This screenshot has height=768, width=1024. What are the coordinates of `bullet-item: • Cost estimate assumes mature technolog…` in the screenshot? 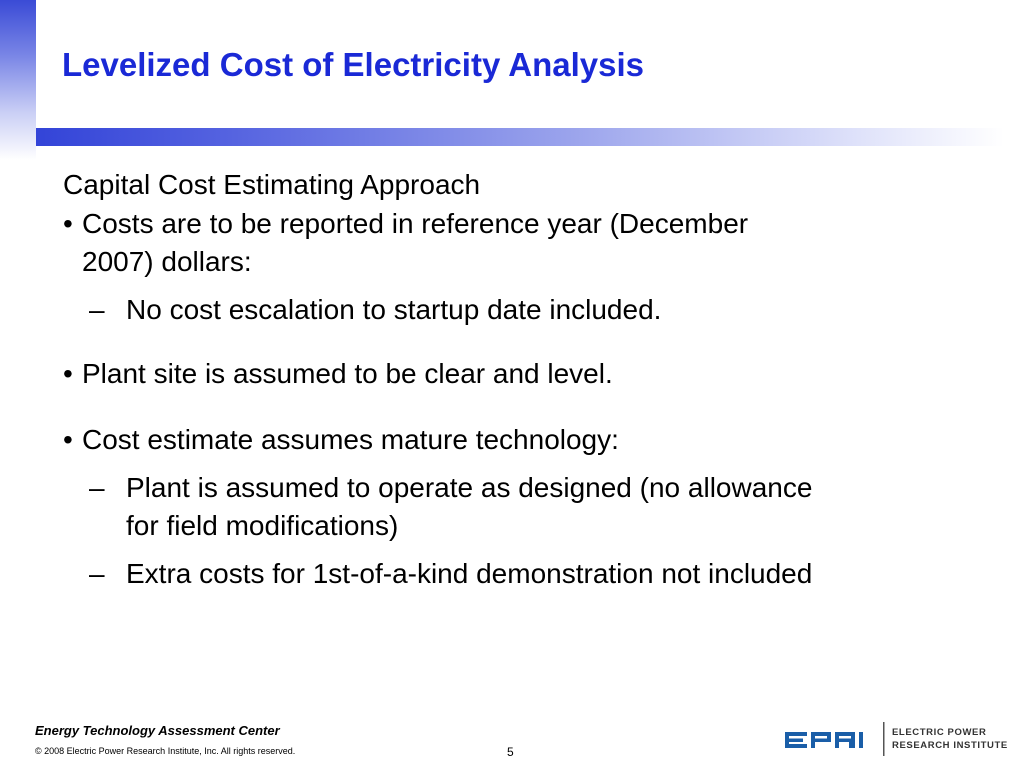 It's located at (443, 440).